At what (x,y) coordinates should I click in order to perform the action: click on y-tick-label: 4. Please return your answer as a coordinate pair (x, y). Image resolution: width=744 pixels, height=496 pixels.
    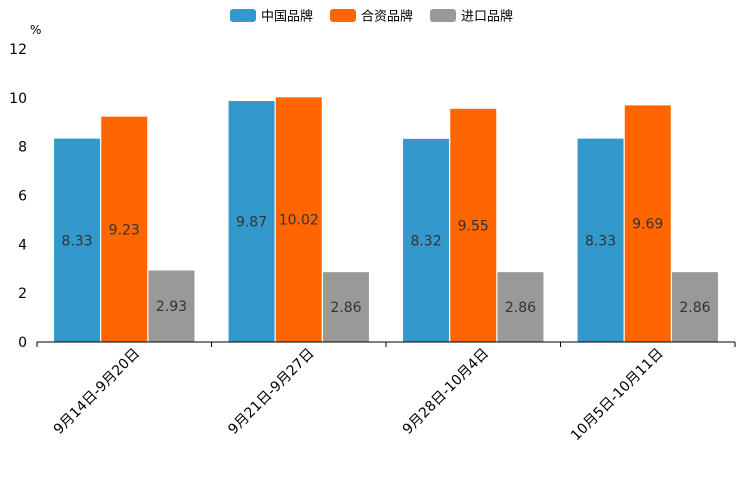
    Looking at the image, I should click on (22, 245).